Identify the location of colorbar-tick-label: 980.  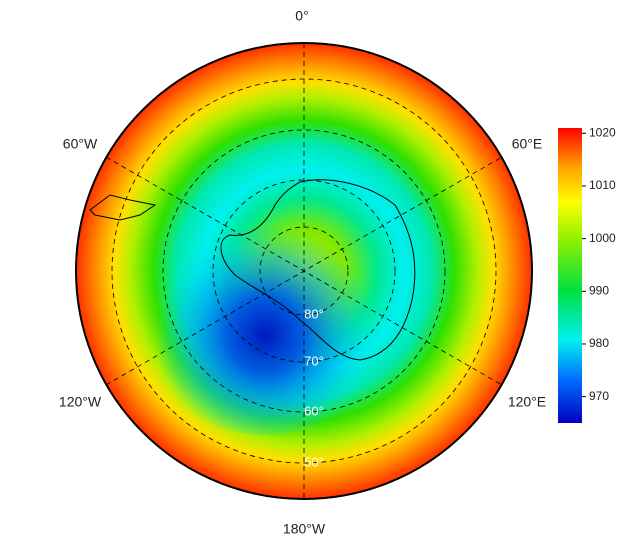
(599, 343).